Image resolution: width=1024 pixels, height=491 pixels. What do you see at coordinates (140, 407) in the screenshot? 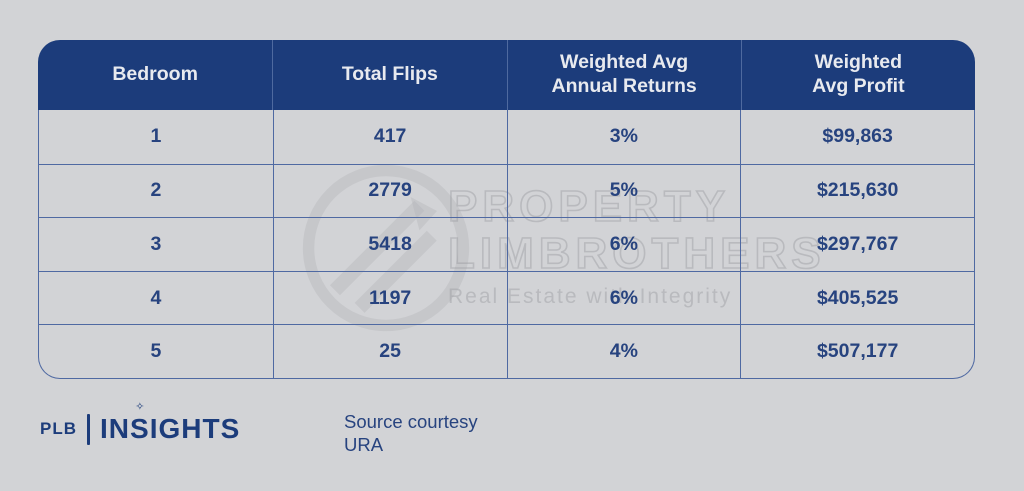
I see `sparkle-icon: ✧` at bounding box center [140, 407].